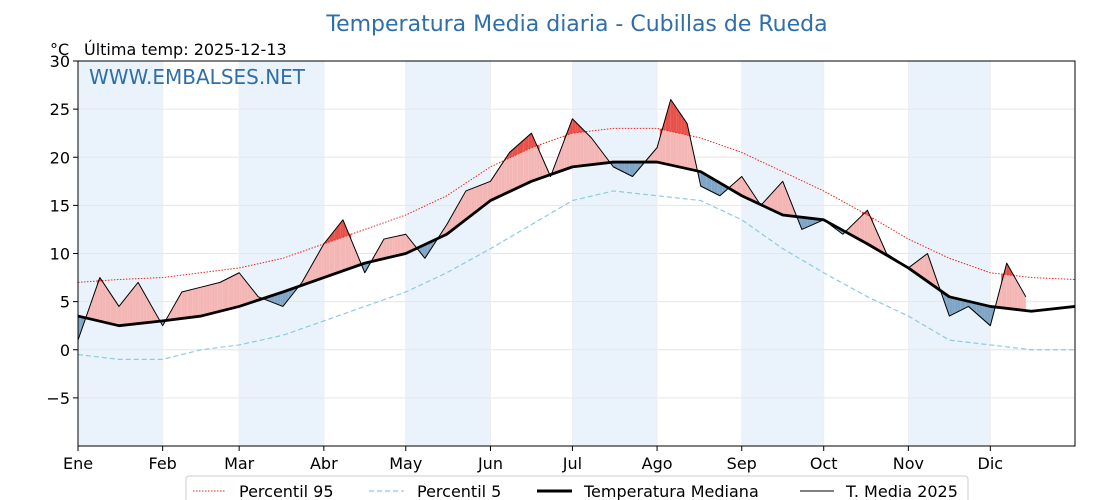 The height and width of the screenshot is (500, 1120). Describe the element at coordinates (60, 157) in the screenshot. I see `y-tick-label: 20` at that location.